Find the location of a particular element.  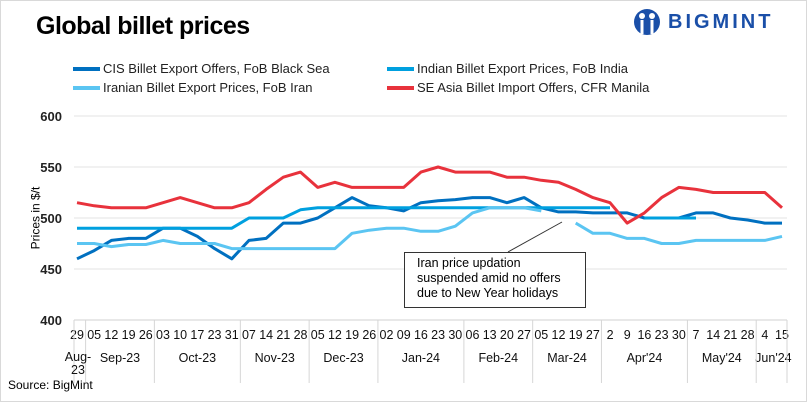

x-tick-label: 20 is located at coordinates (507, 335).